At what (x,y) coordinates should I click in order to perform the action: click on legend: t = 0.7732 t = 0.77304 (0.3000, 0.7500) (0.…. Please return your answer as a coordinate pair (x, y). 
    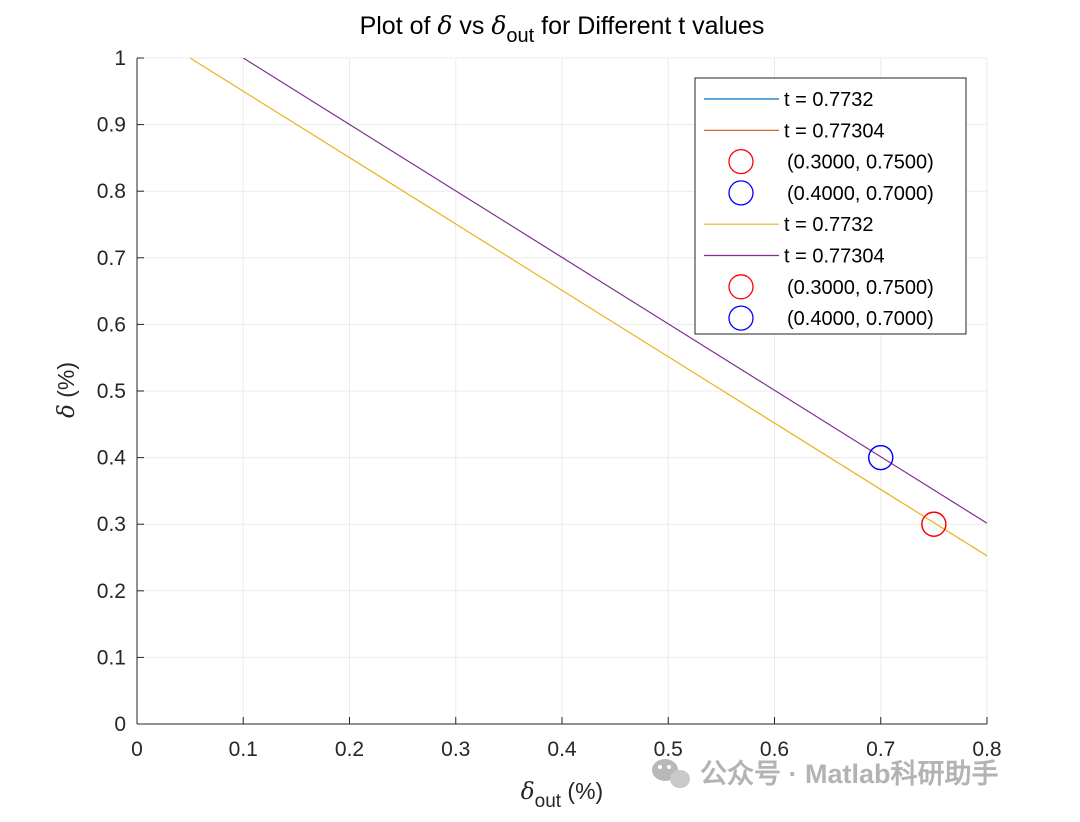
    Looking at the image, I should click on (830, 206).